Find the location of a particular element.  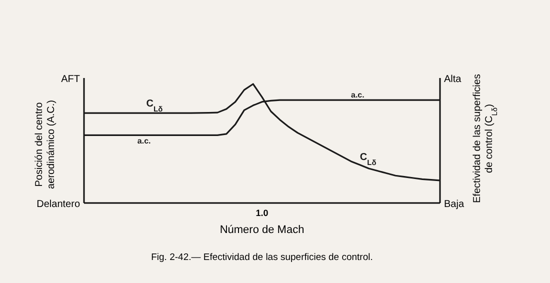

x-axis-title: Número de Mach is located at coordinates (262, 230).